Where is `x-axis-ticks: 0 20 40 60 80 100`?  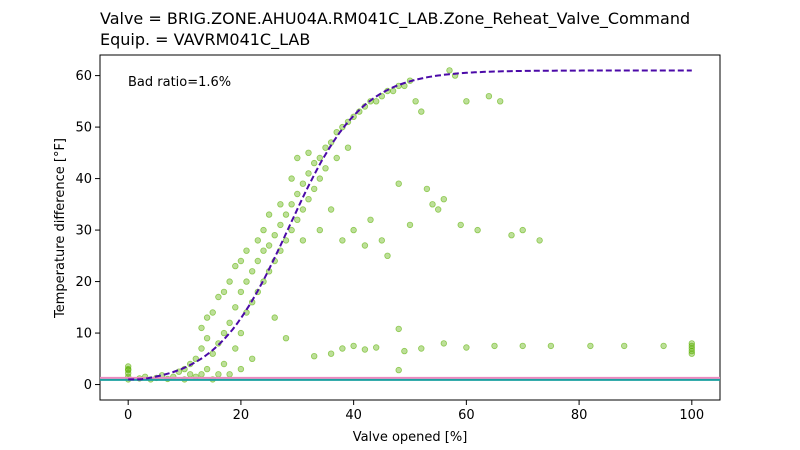
x-axis-ticks: 0 20 40 60 80 100 is located at coordinates (414, 411).